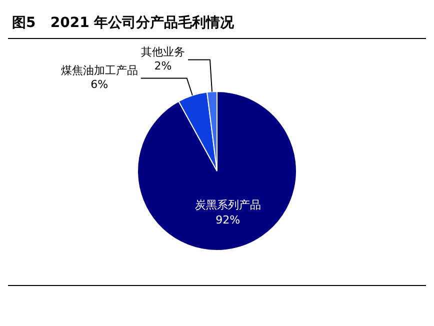 The height and width of the screenshot is (326, 434). I want to click on slice-label: 煤焦油加工产品, so click(99, 71).